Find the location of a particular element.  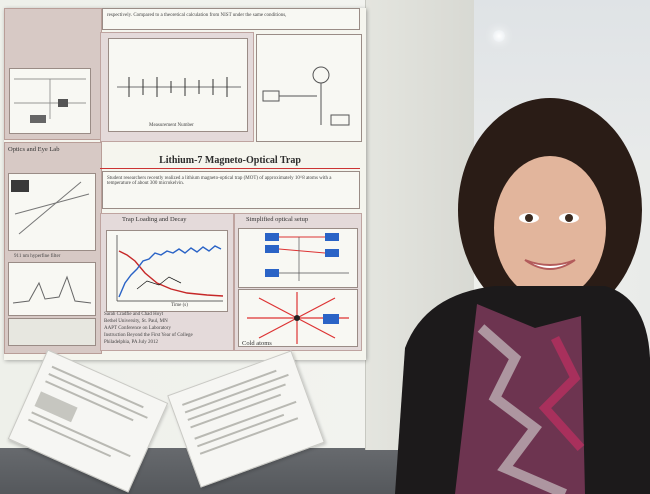

poster-authors: Sarah Cradfie and Chad Hoyt is located at coordinates (134, 314).